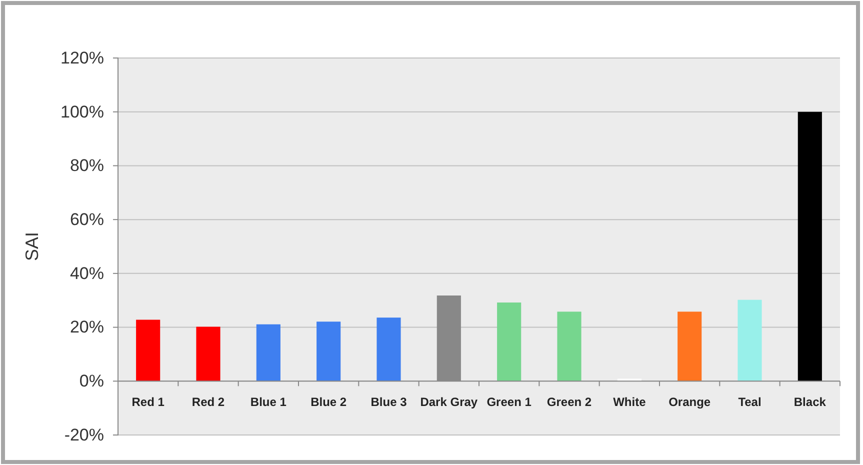 The height and width of the screenshot is (465, 863). What do you see at coordinates (87, 273) in the screenshot?
I see `y-tick-label: 40%` at bounding box center [87, 273].